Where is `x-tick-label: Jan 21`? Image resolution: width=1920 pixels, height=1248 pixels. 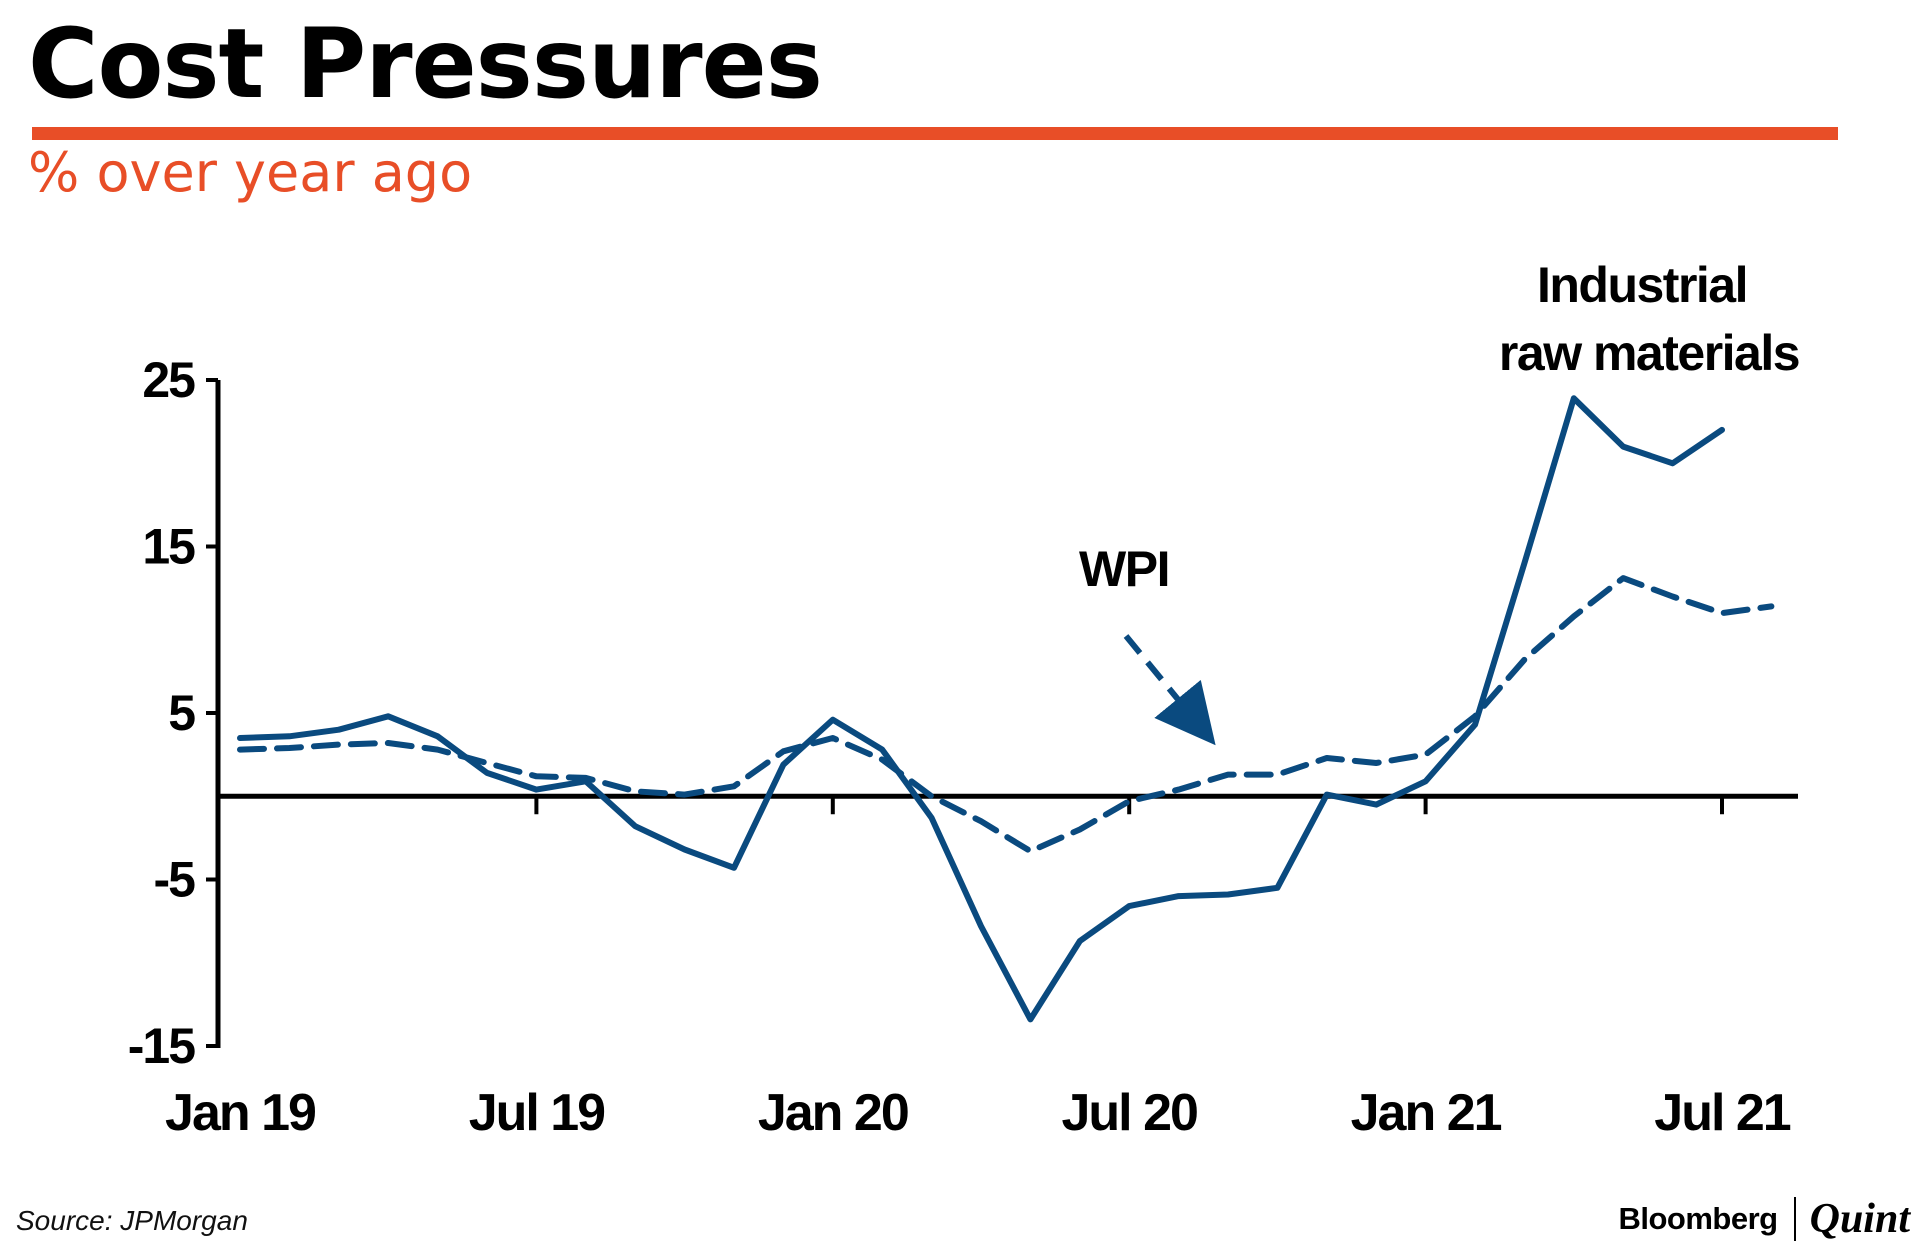 x-tick-label: Jan 21 is located at coordinates (1426, 1113).